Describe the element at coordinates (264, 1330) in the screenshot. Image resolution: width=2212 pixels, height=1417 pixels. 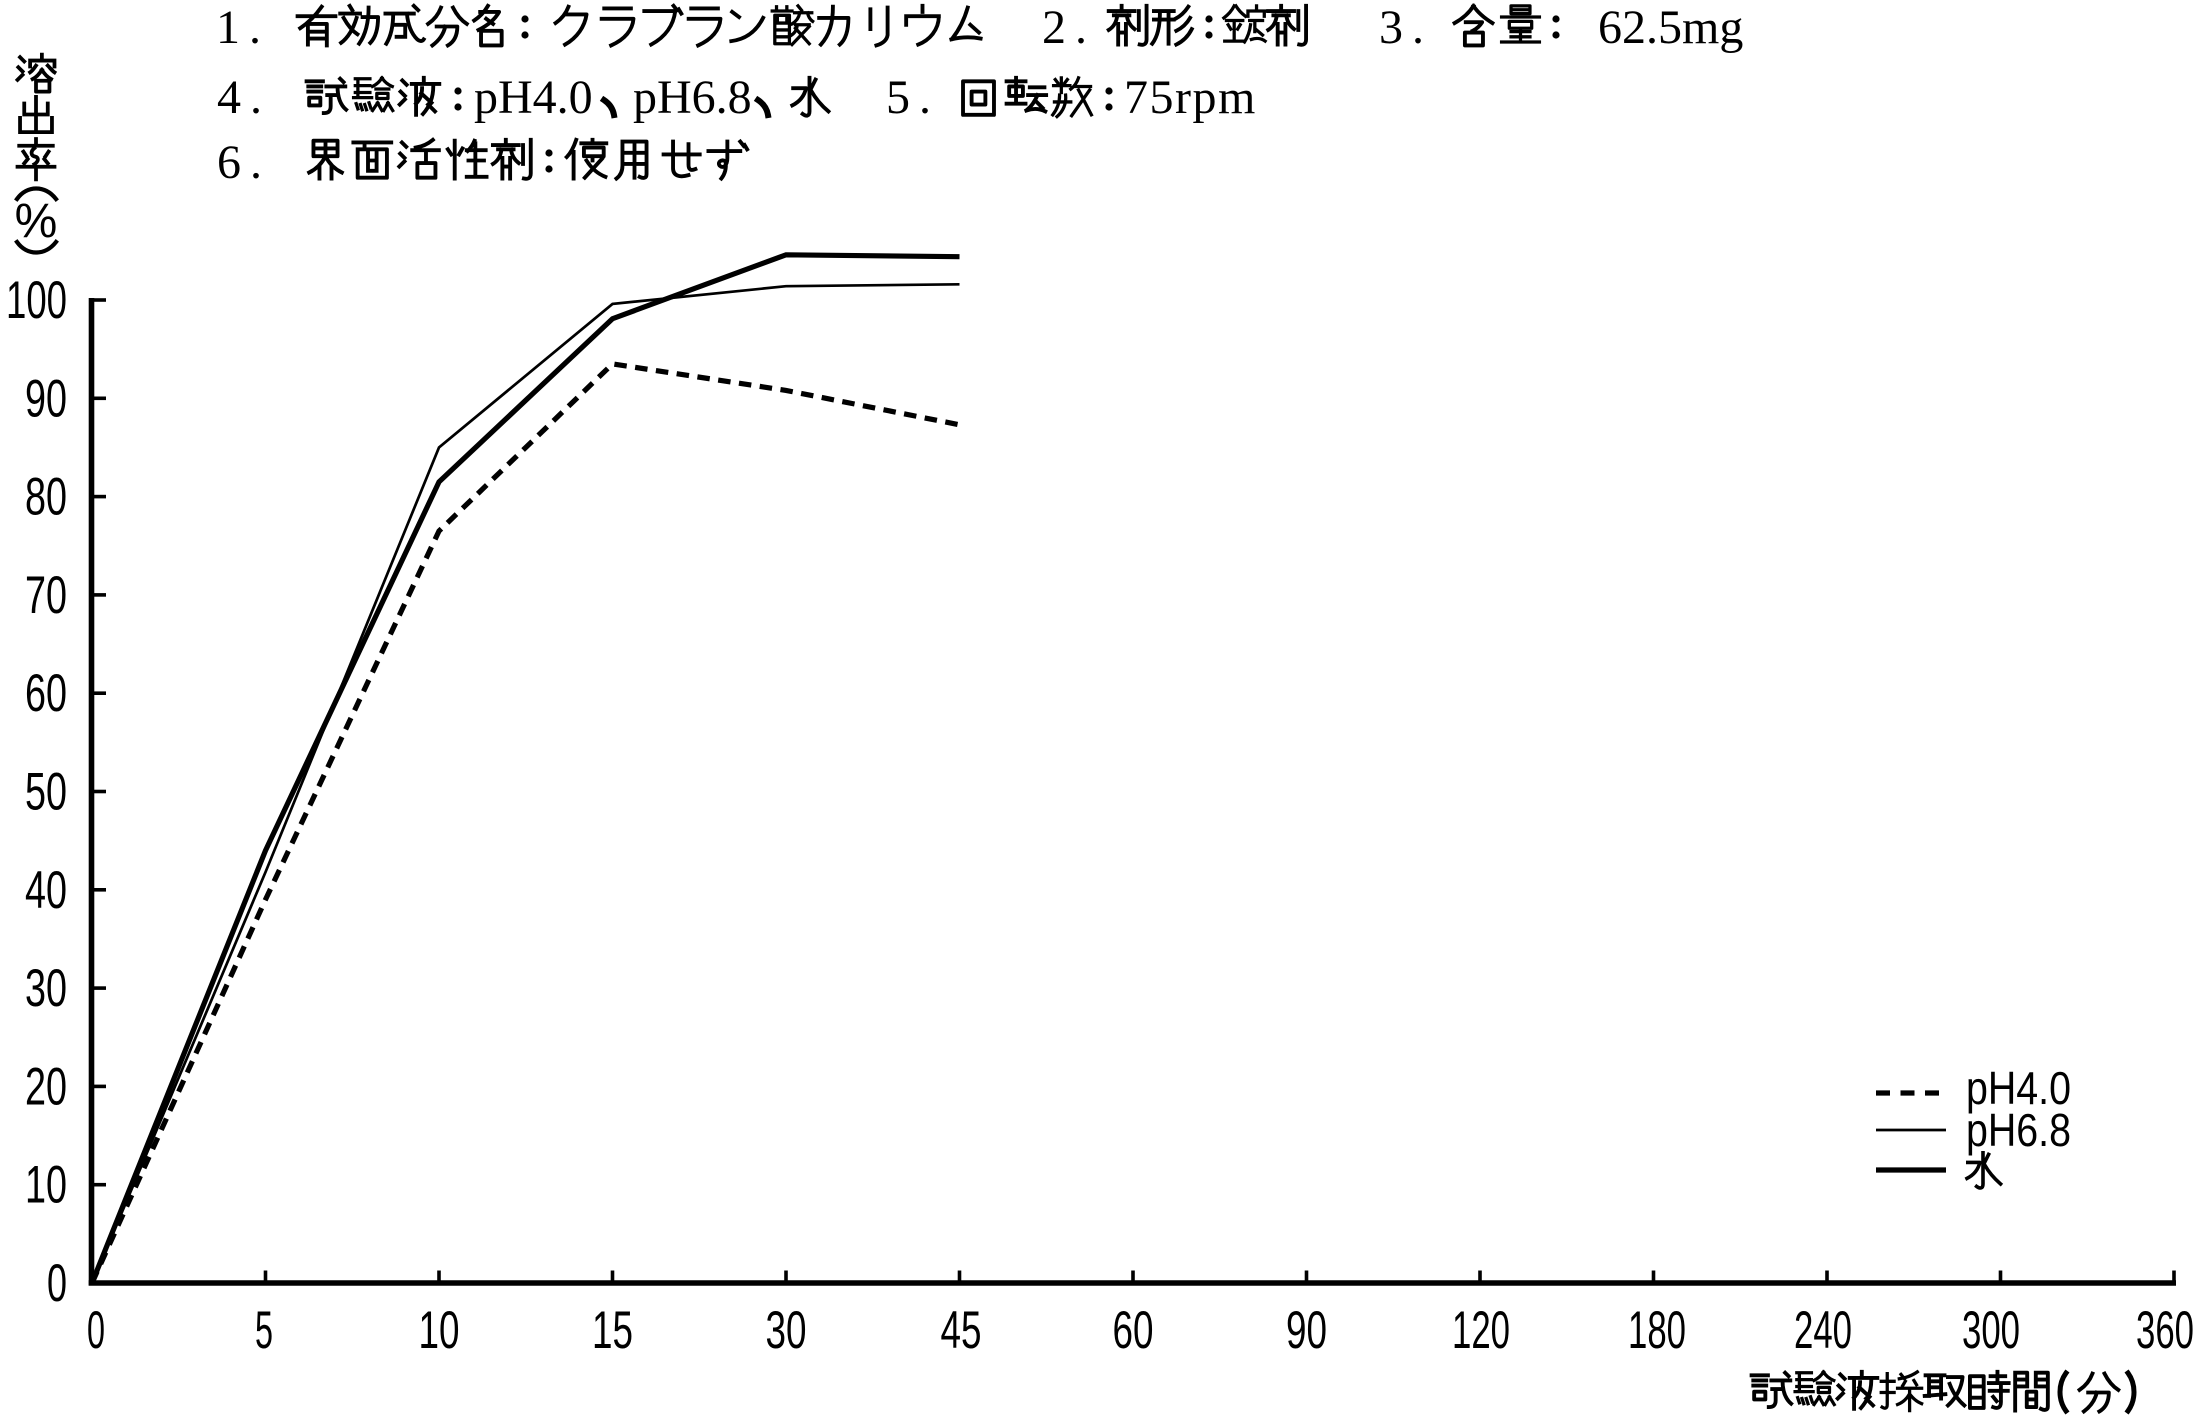
I see `svg-text: 5` at that location.